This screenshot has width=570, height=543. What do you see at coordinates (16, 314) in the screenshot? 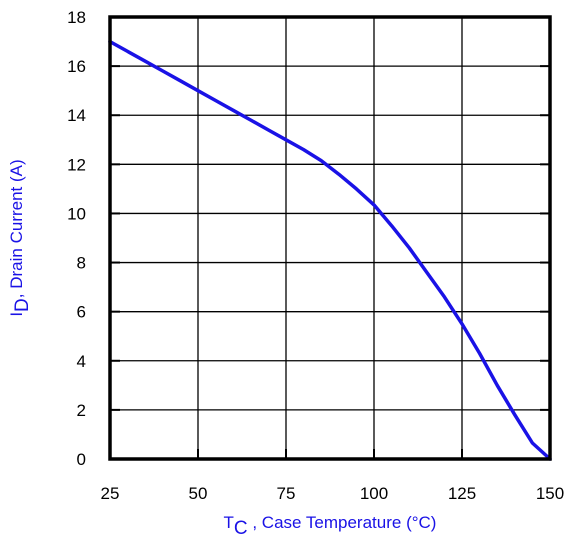
I see `y-axis-title-main: I` at bounding box center [16, 314].